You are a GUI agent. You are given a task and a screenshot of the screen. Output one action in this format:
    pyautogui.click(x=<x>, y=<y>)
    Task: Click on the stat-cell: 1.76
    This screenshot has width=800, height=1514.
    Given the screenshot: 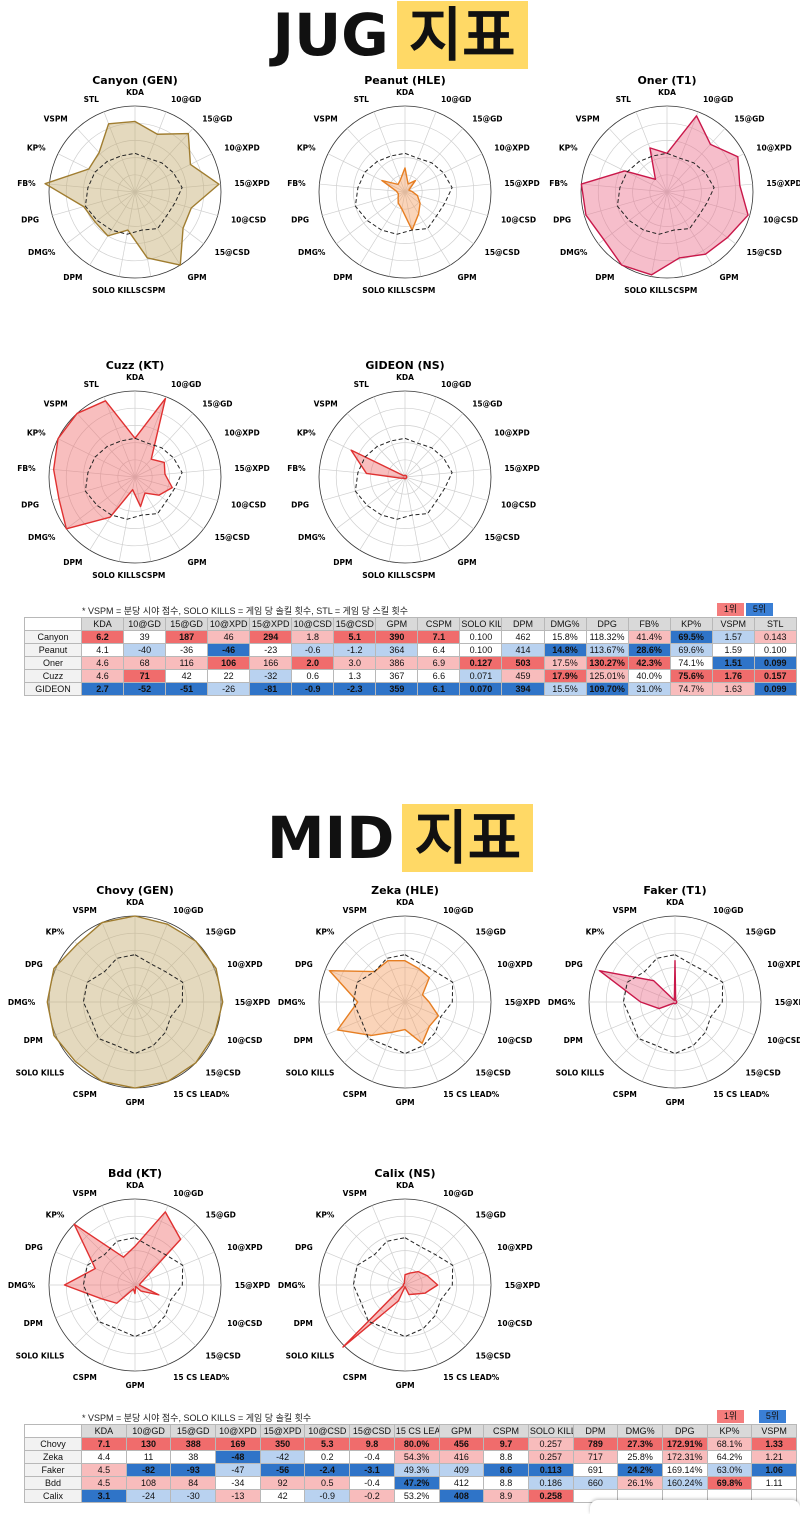 What is the action you would take?
    pyautogui.click(x=733, y=676)
    